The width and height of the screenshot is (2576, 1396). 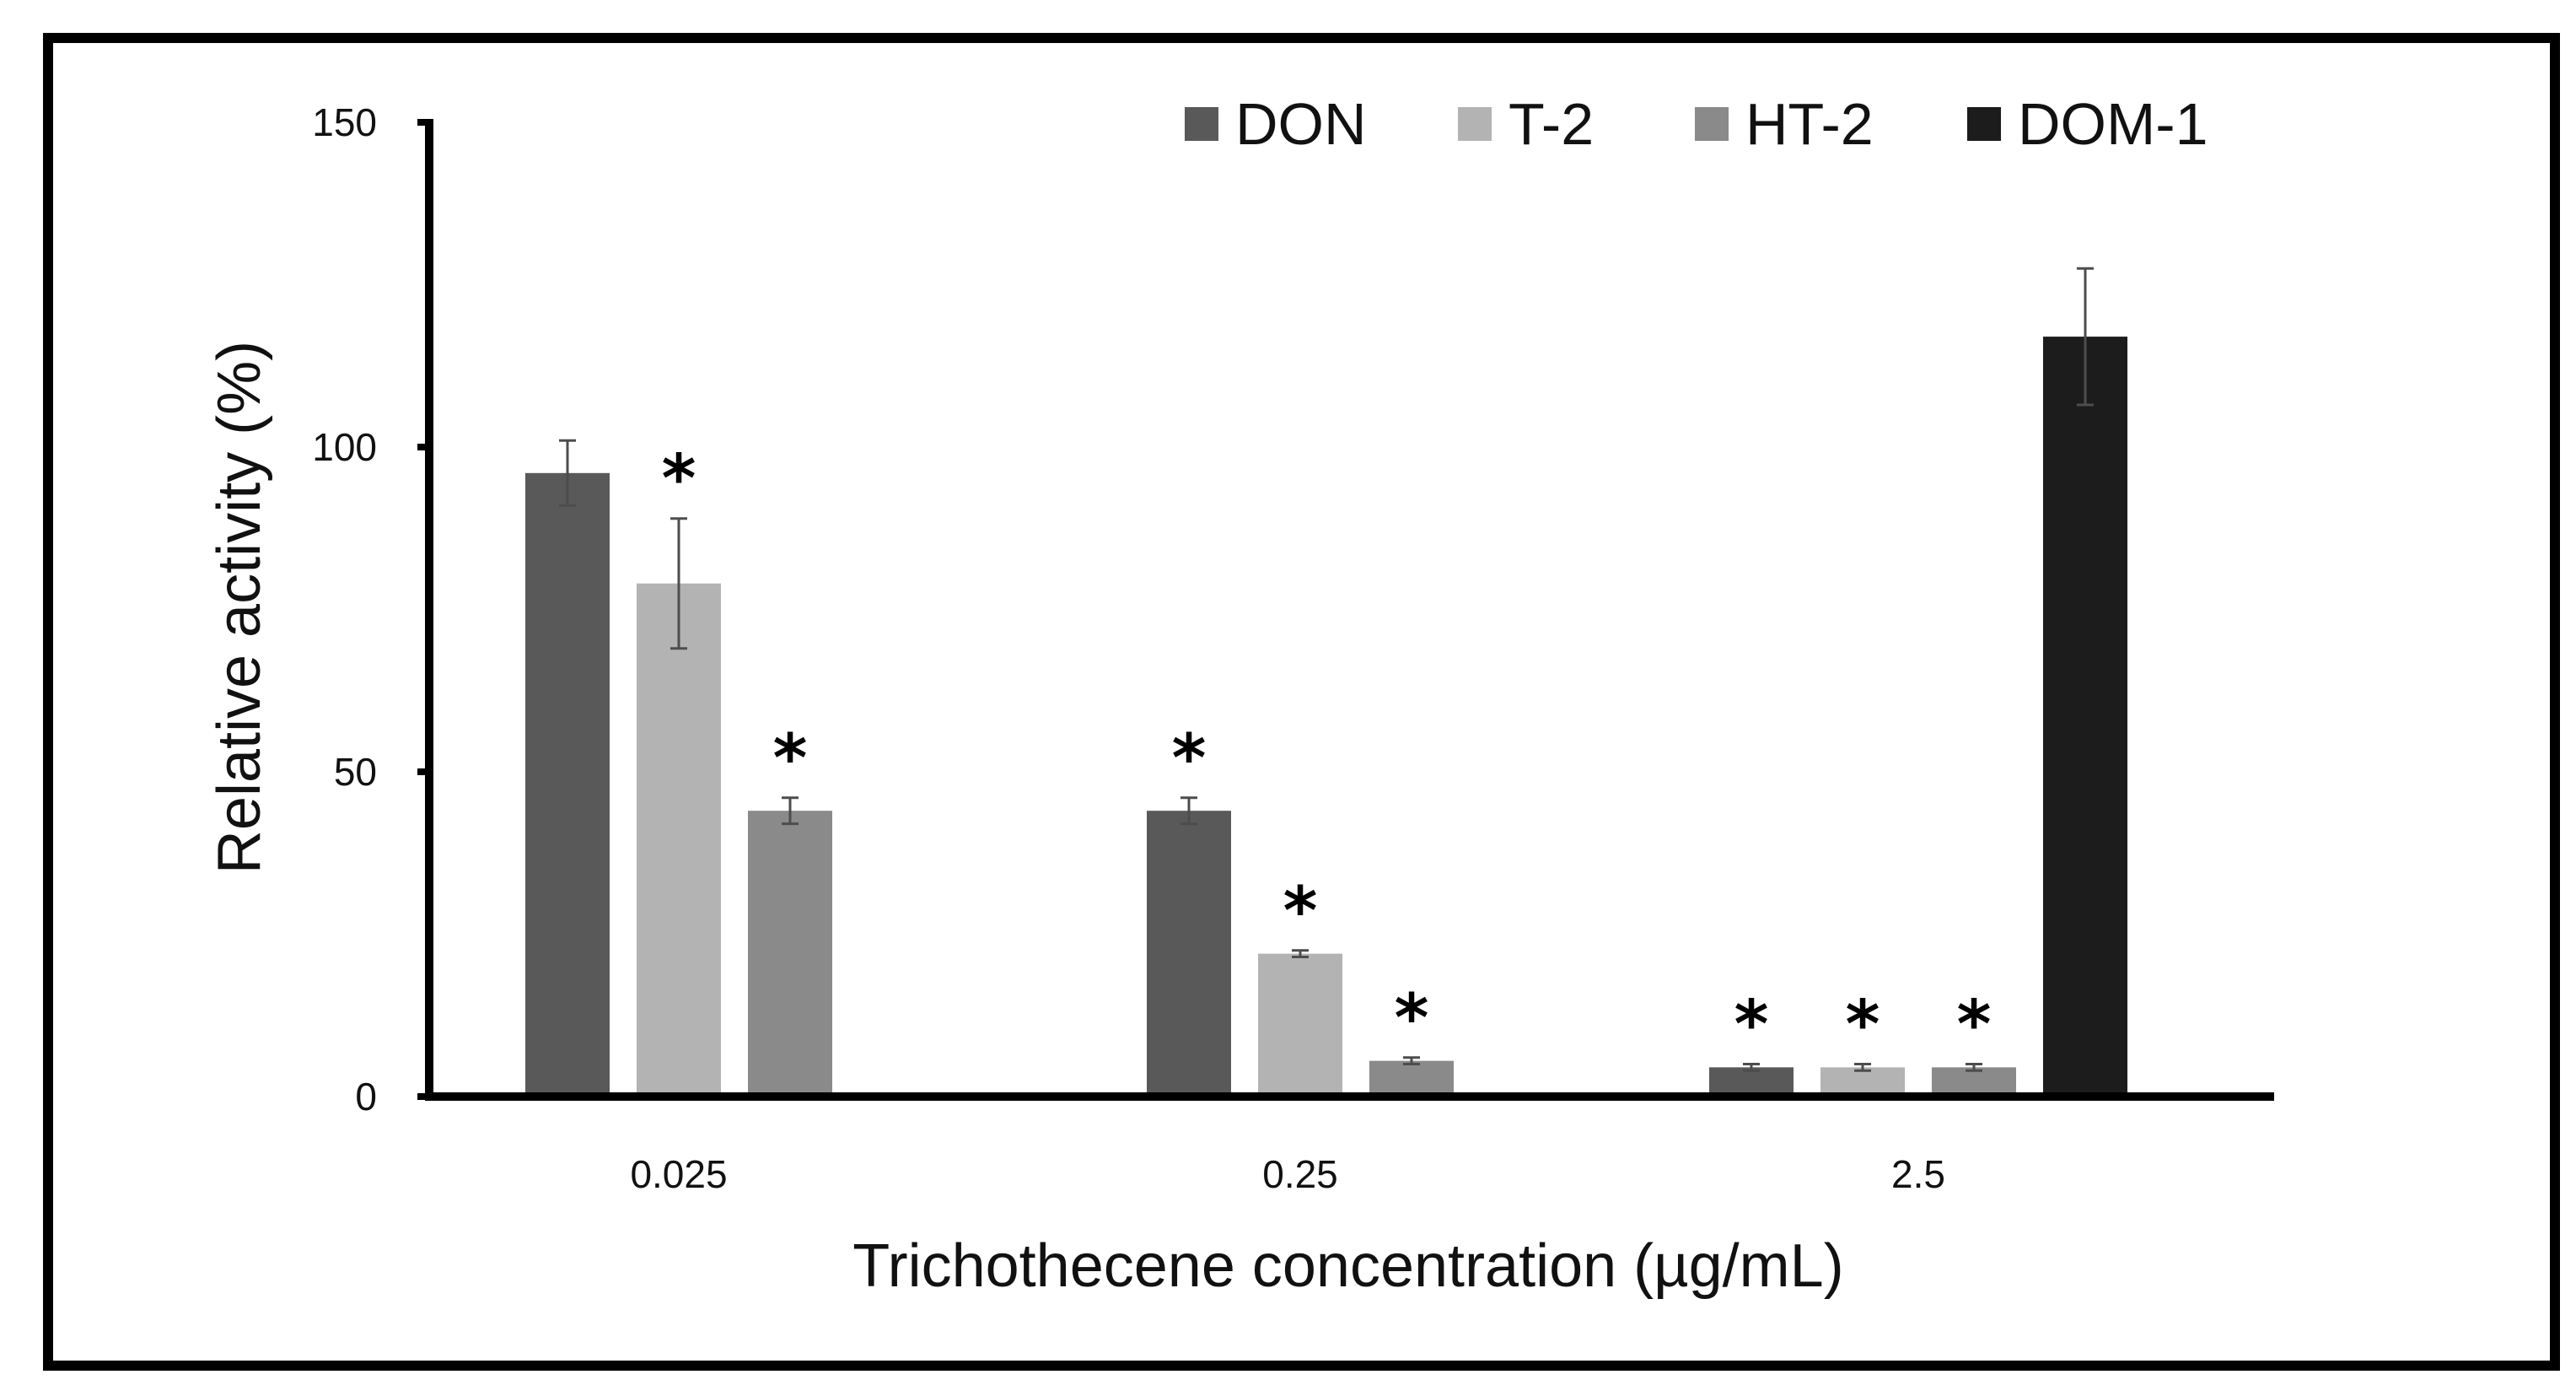 I want to click on significance-star-ht-2-0.025: *, so click(x=790, y=759).